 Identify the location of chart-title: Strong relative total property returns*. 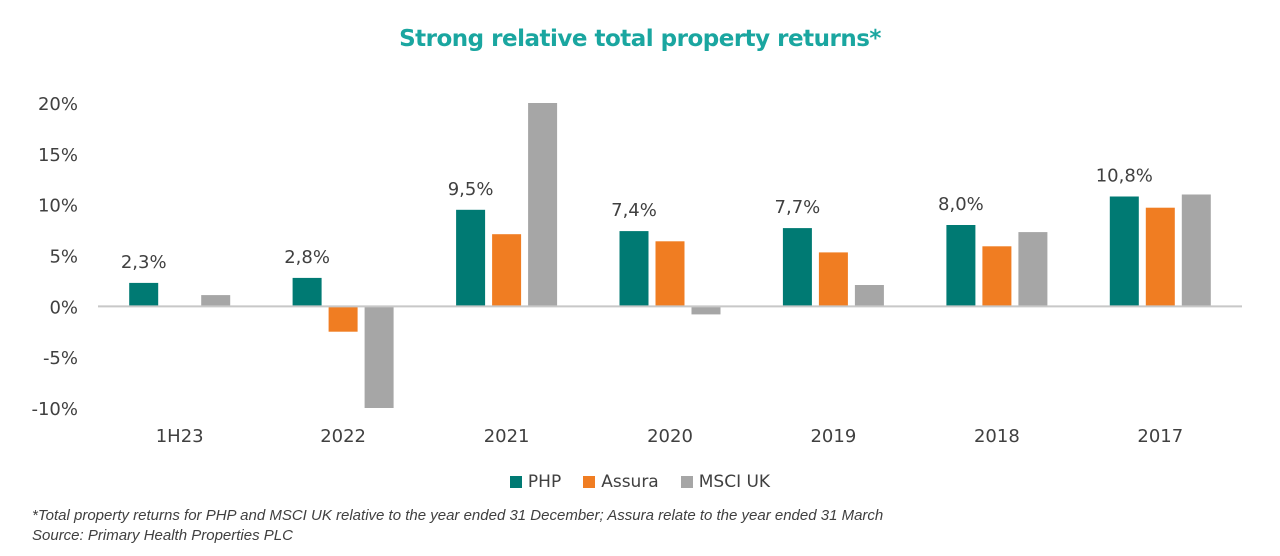
(640, 39).